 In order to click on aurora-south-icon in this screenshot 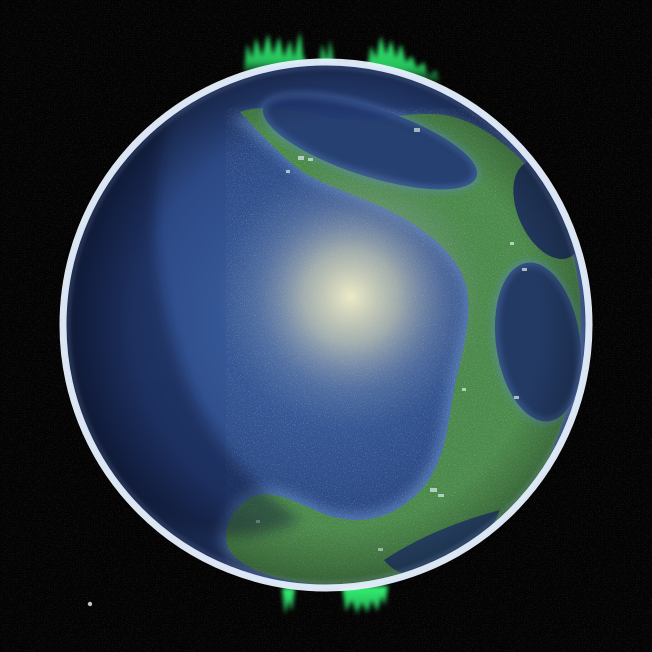, I will do `click(335, 601)`.